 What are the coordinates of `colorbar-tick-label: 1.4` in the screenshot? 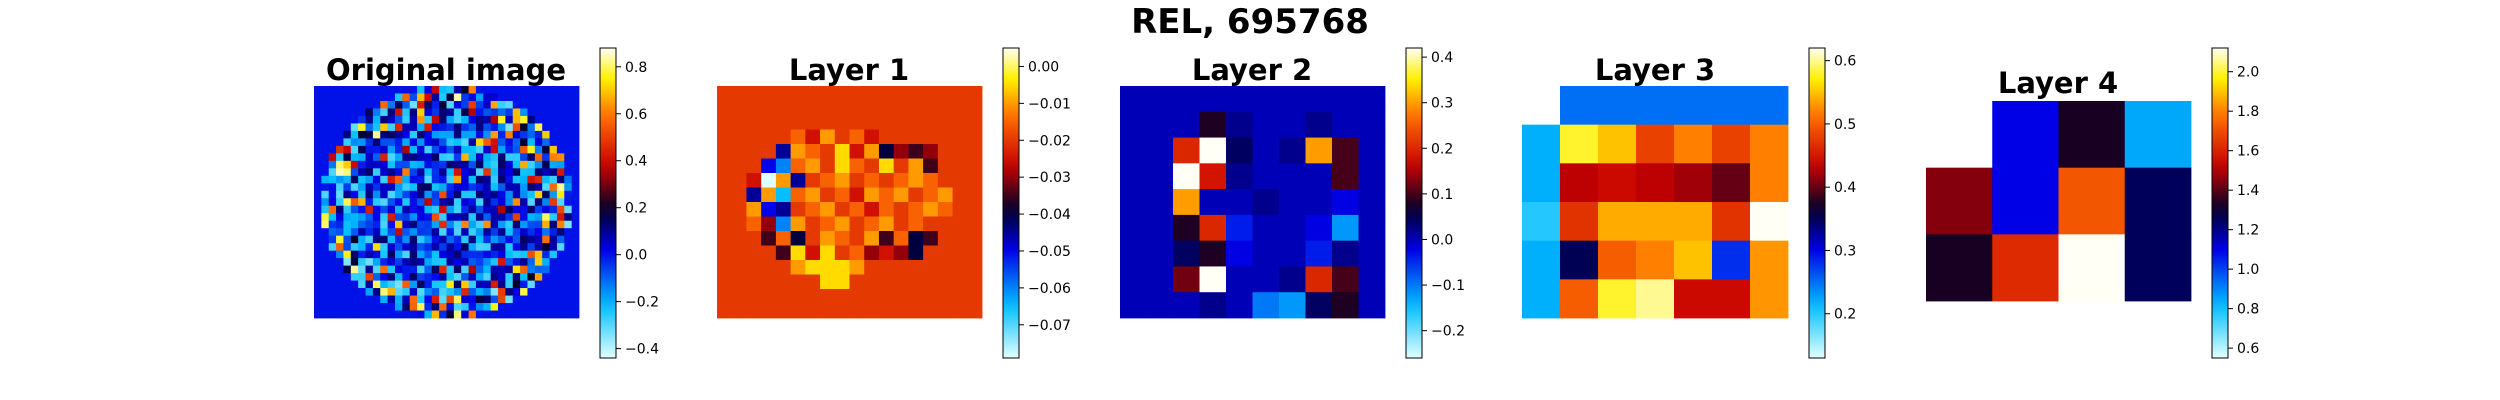 It's located at (2248, 191).